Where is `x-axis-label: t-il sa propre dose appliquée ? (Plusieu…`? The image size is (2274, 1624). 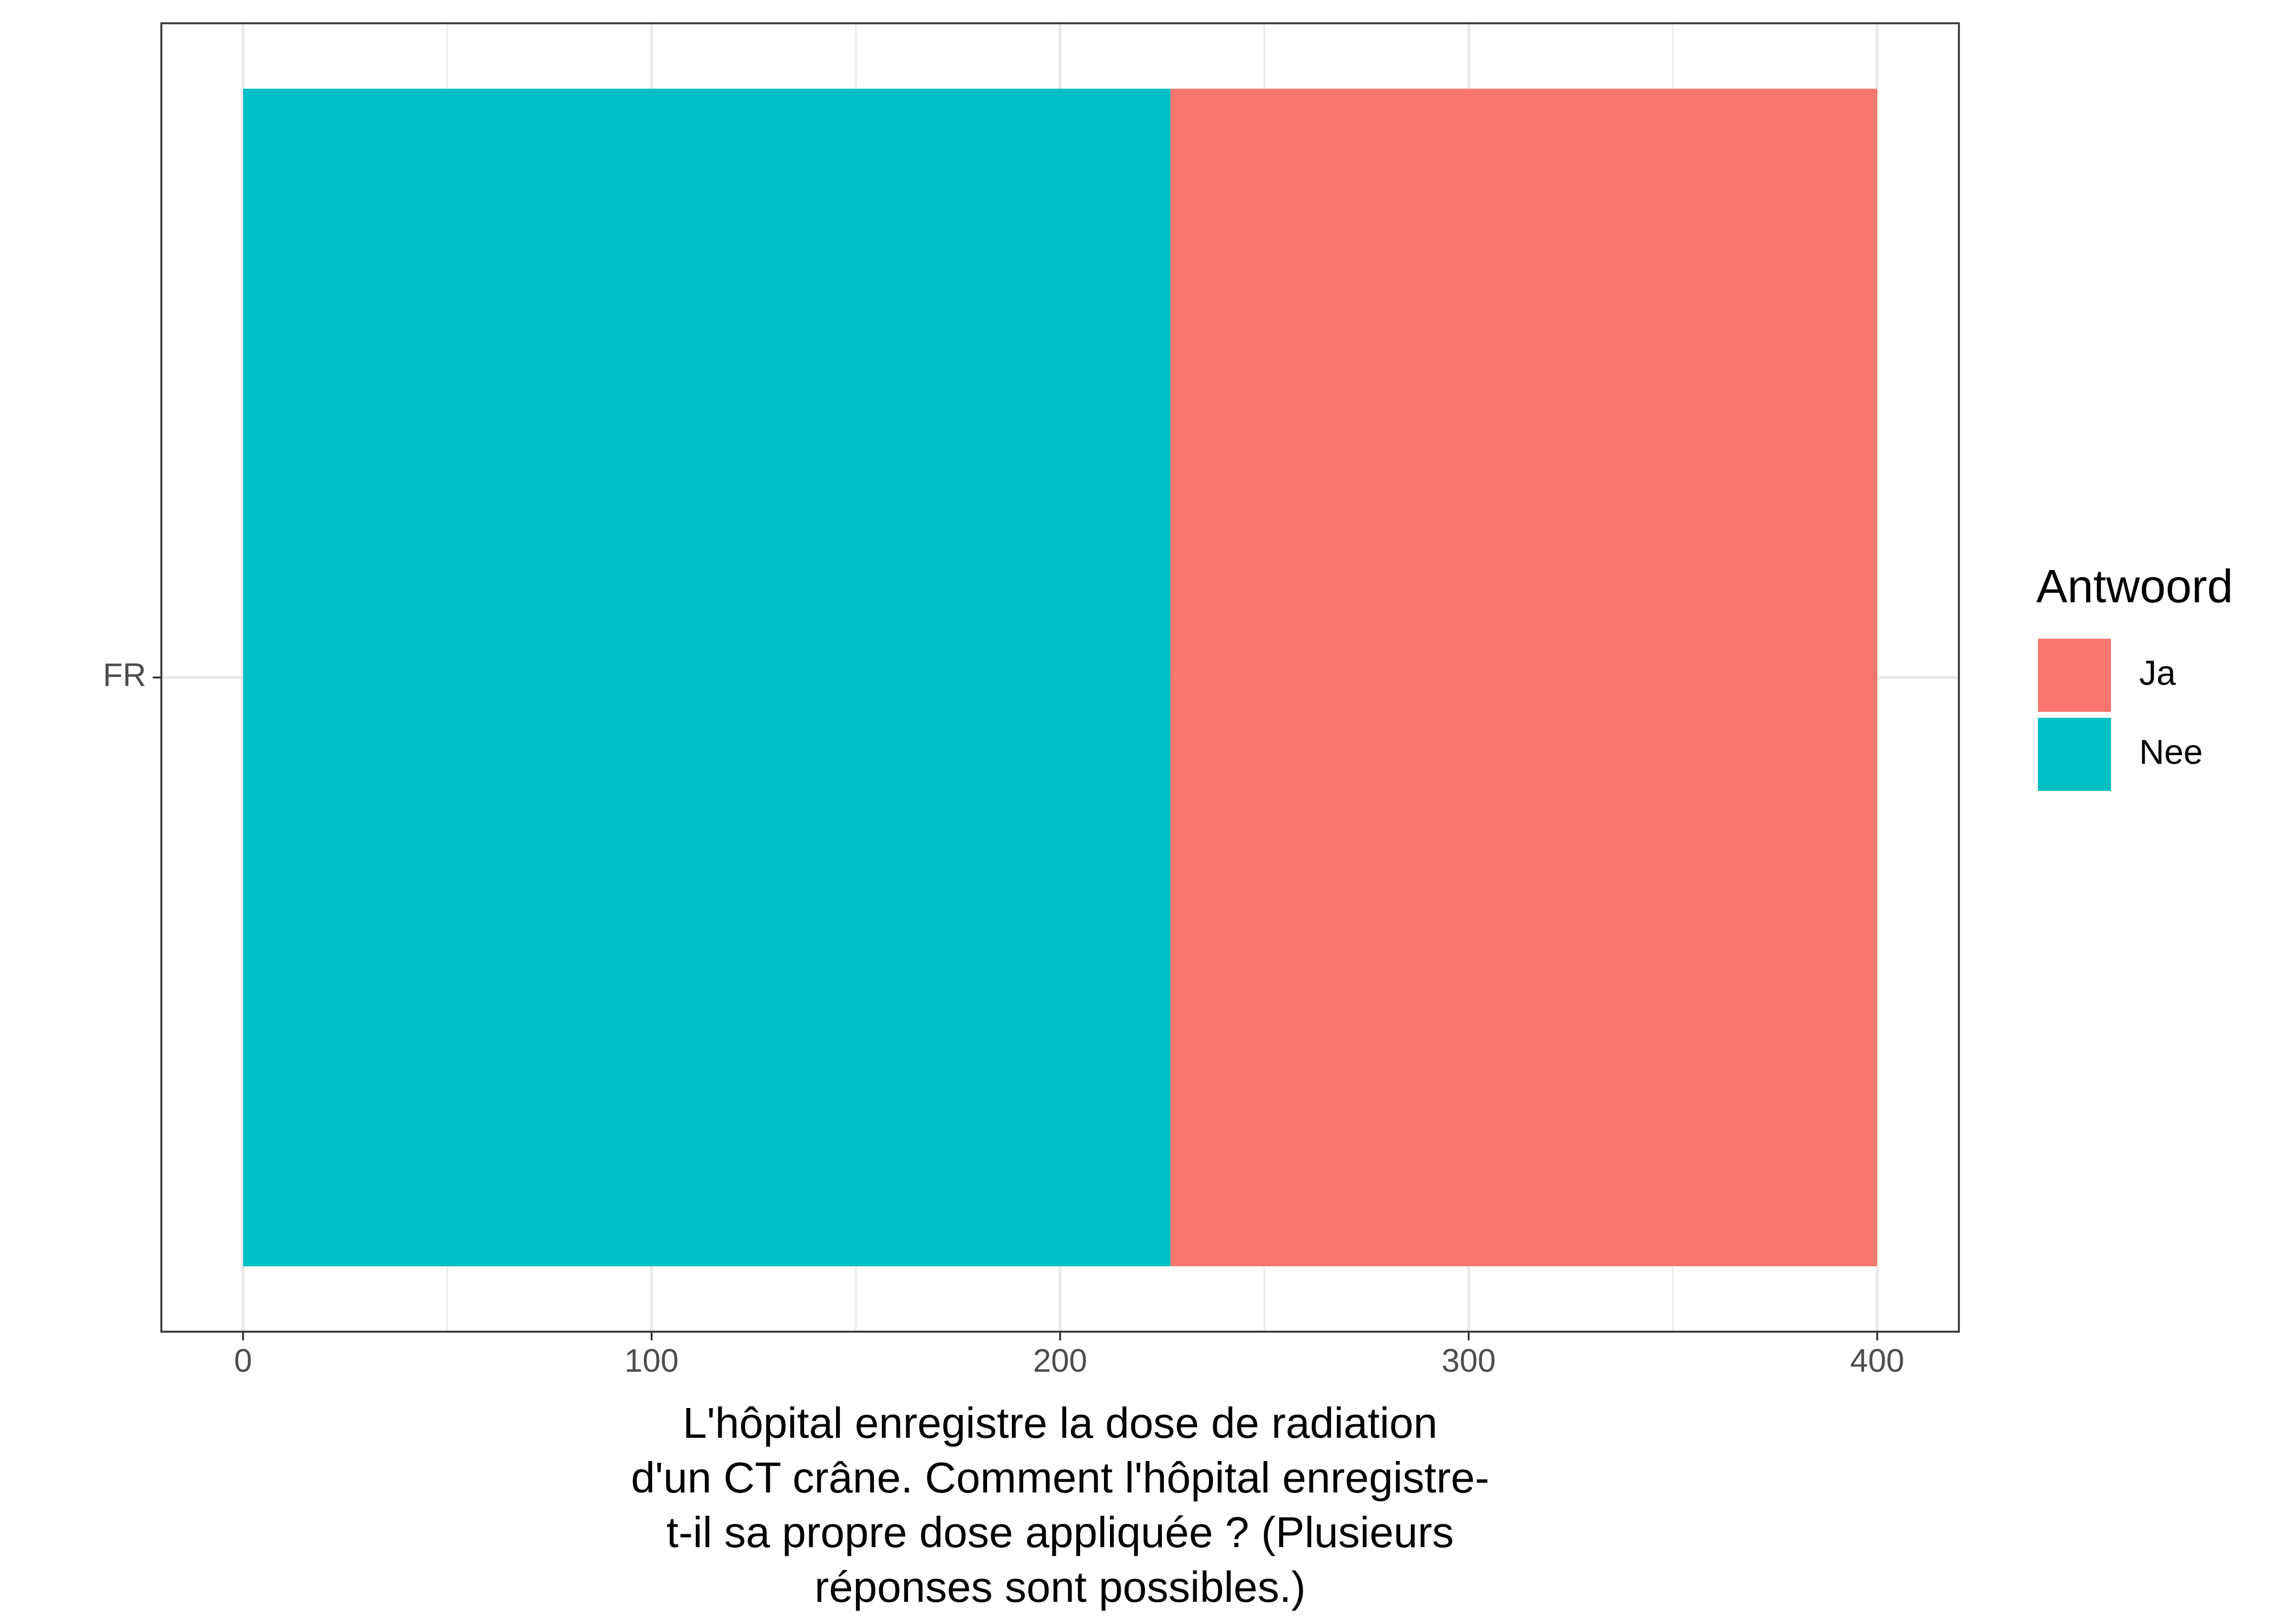 x-axis-label: t-il sa propre dose appliquée ? (Plusieu… is located at coordinates (1060, 1532).